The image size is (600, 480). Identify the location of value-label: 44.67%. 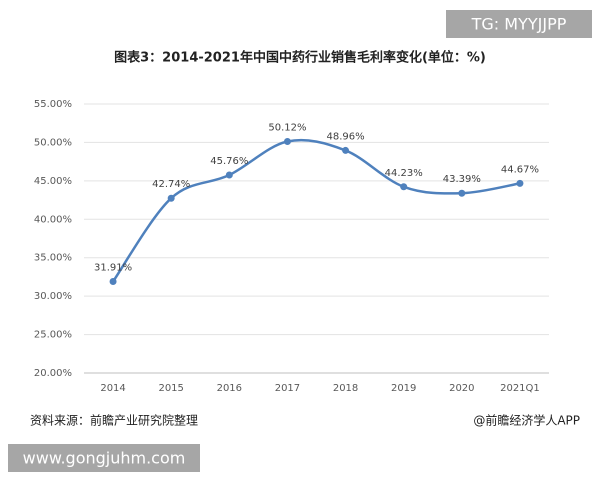
(520, 169).